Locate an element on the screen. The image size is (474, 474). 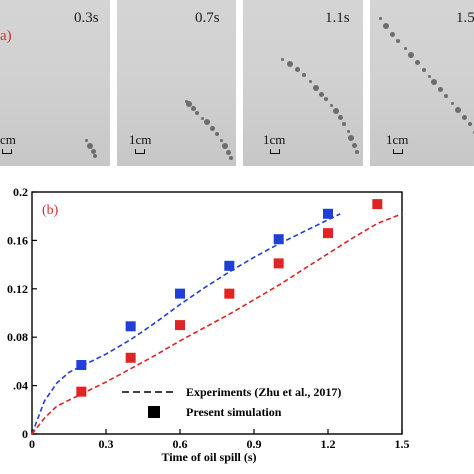
frame-2: 1.1s 1cm is located at coordinates (303, 83).